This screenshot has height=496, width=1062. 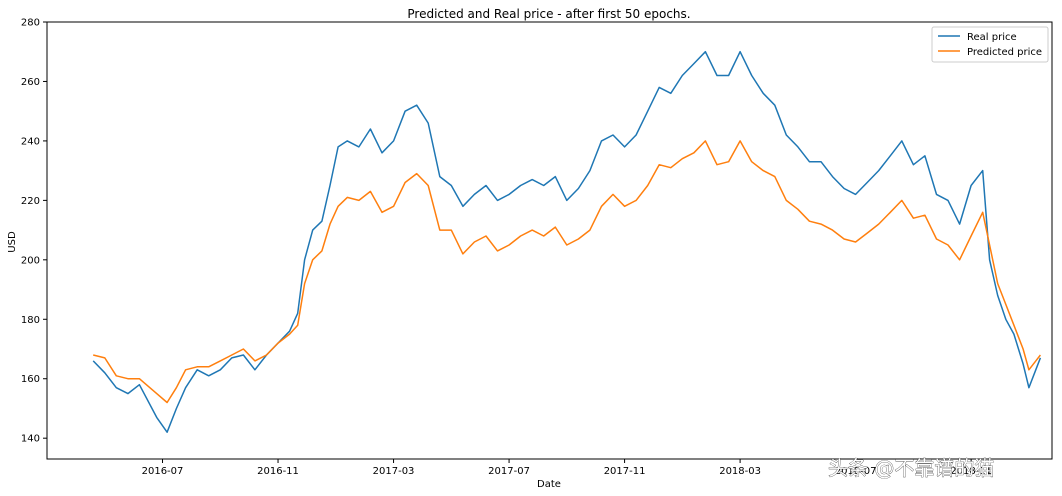 What do you see at coordinates (30, 439) in the screenshot?
I see `y-tick-label: 140` at bounding box center [30, 439].